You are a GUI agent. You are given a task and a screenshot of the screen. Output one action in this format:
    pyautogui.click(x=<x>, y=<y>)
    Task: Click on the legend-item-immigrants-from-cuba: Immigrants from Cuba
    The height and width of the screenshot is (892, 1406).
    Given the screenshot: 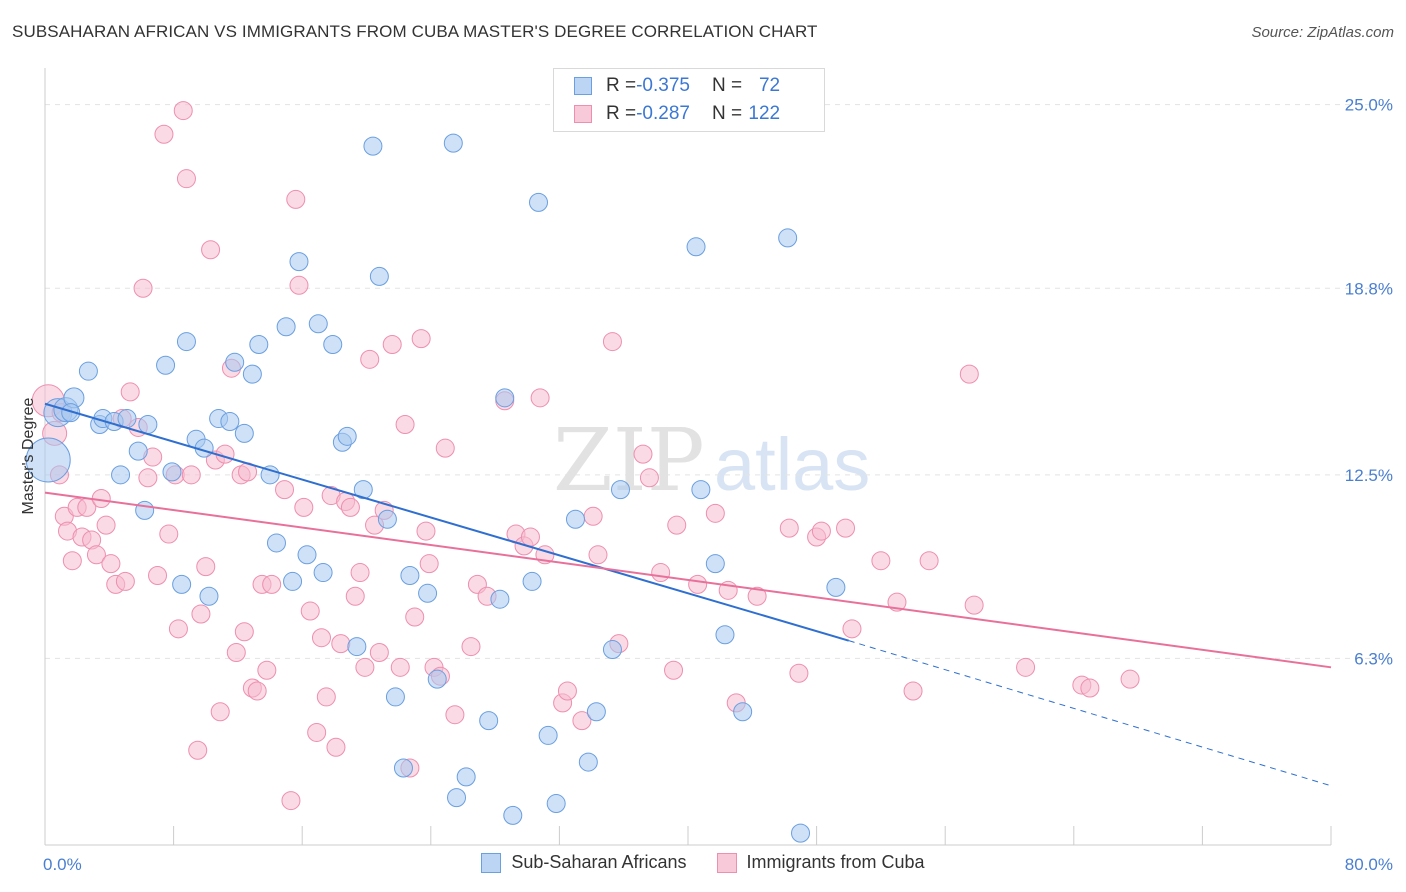 What is the action you would take?
    pyautogui.click(x=820, y=862)
    